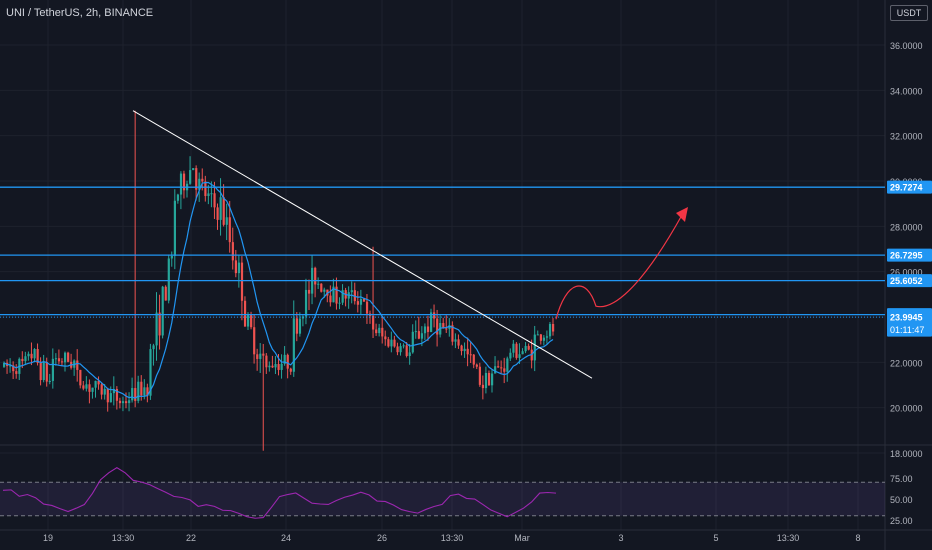 This screenshot has height=550, width=932. What do you see at coordinates (619, 267) in the screenshot?
I see `projection-arrow-path` at bounding box center [619, 267].